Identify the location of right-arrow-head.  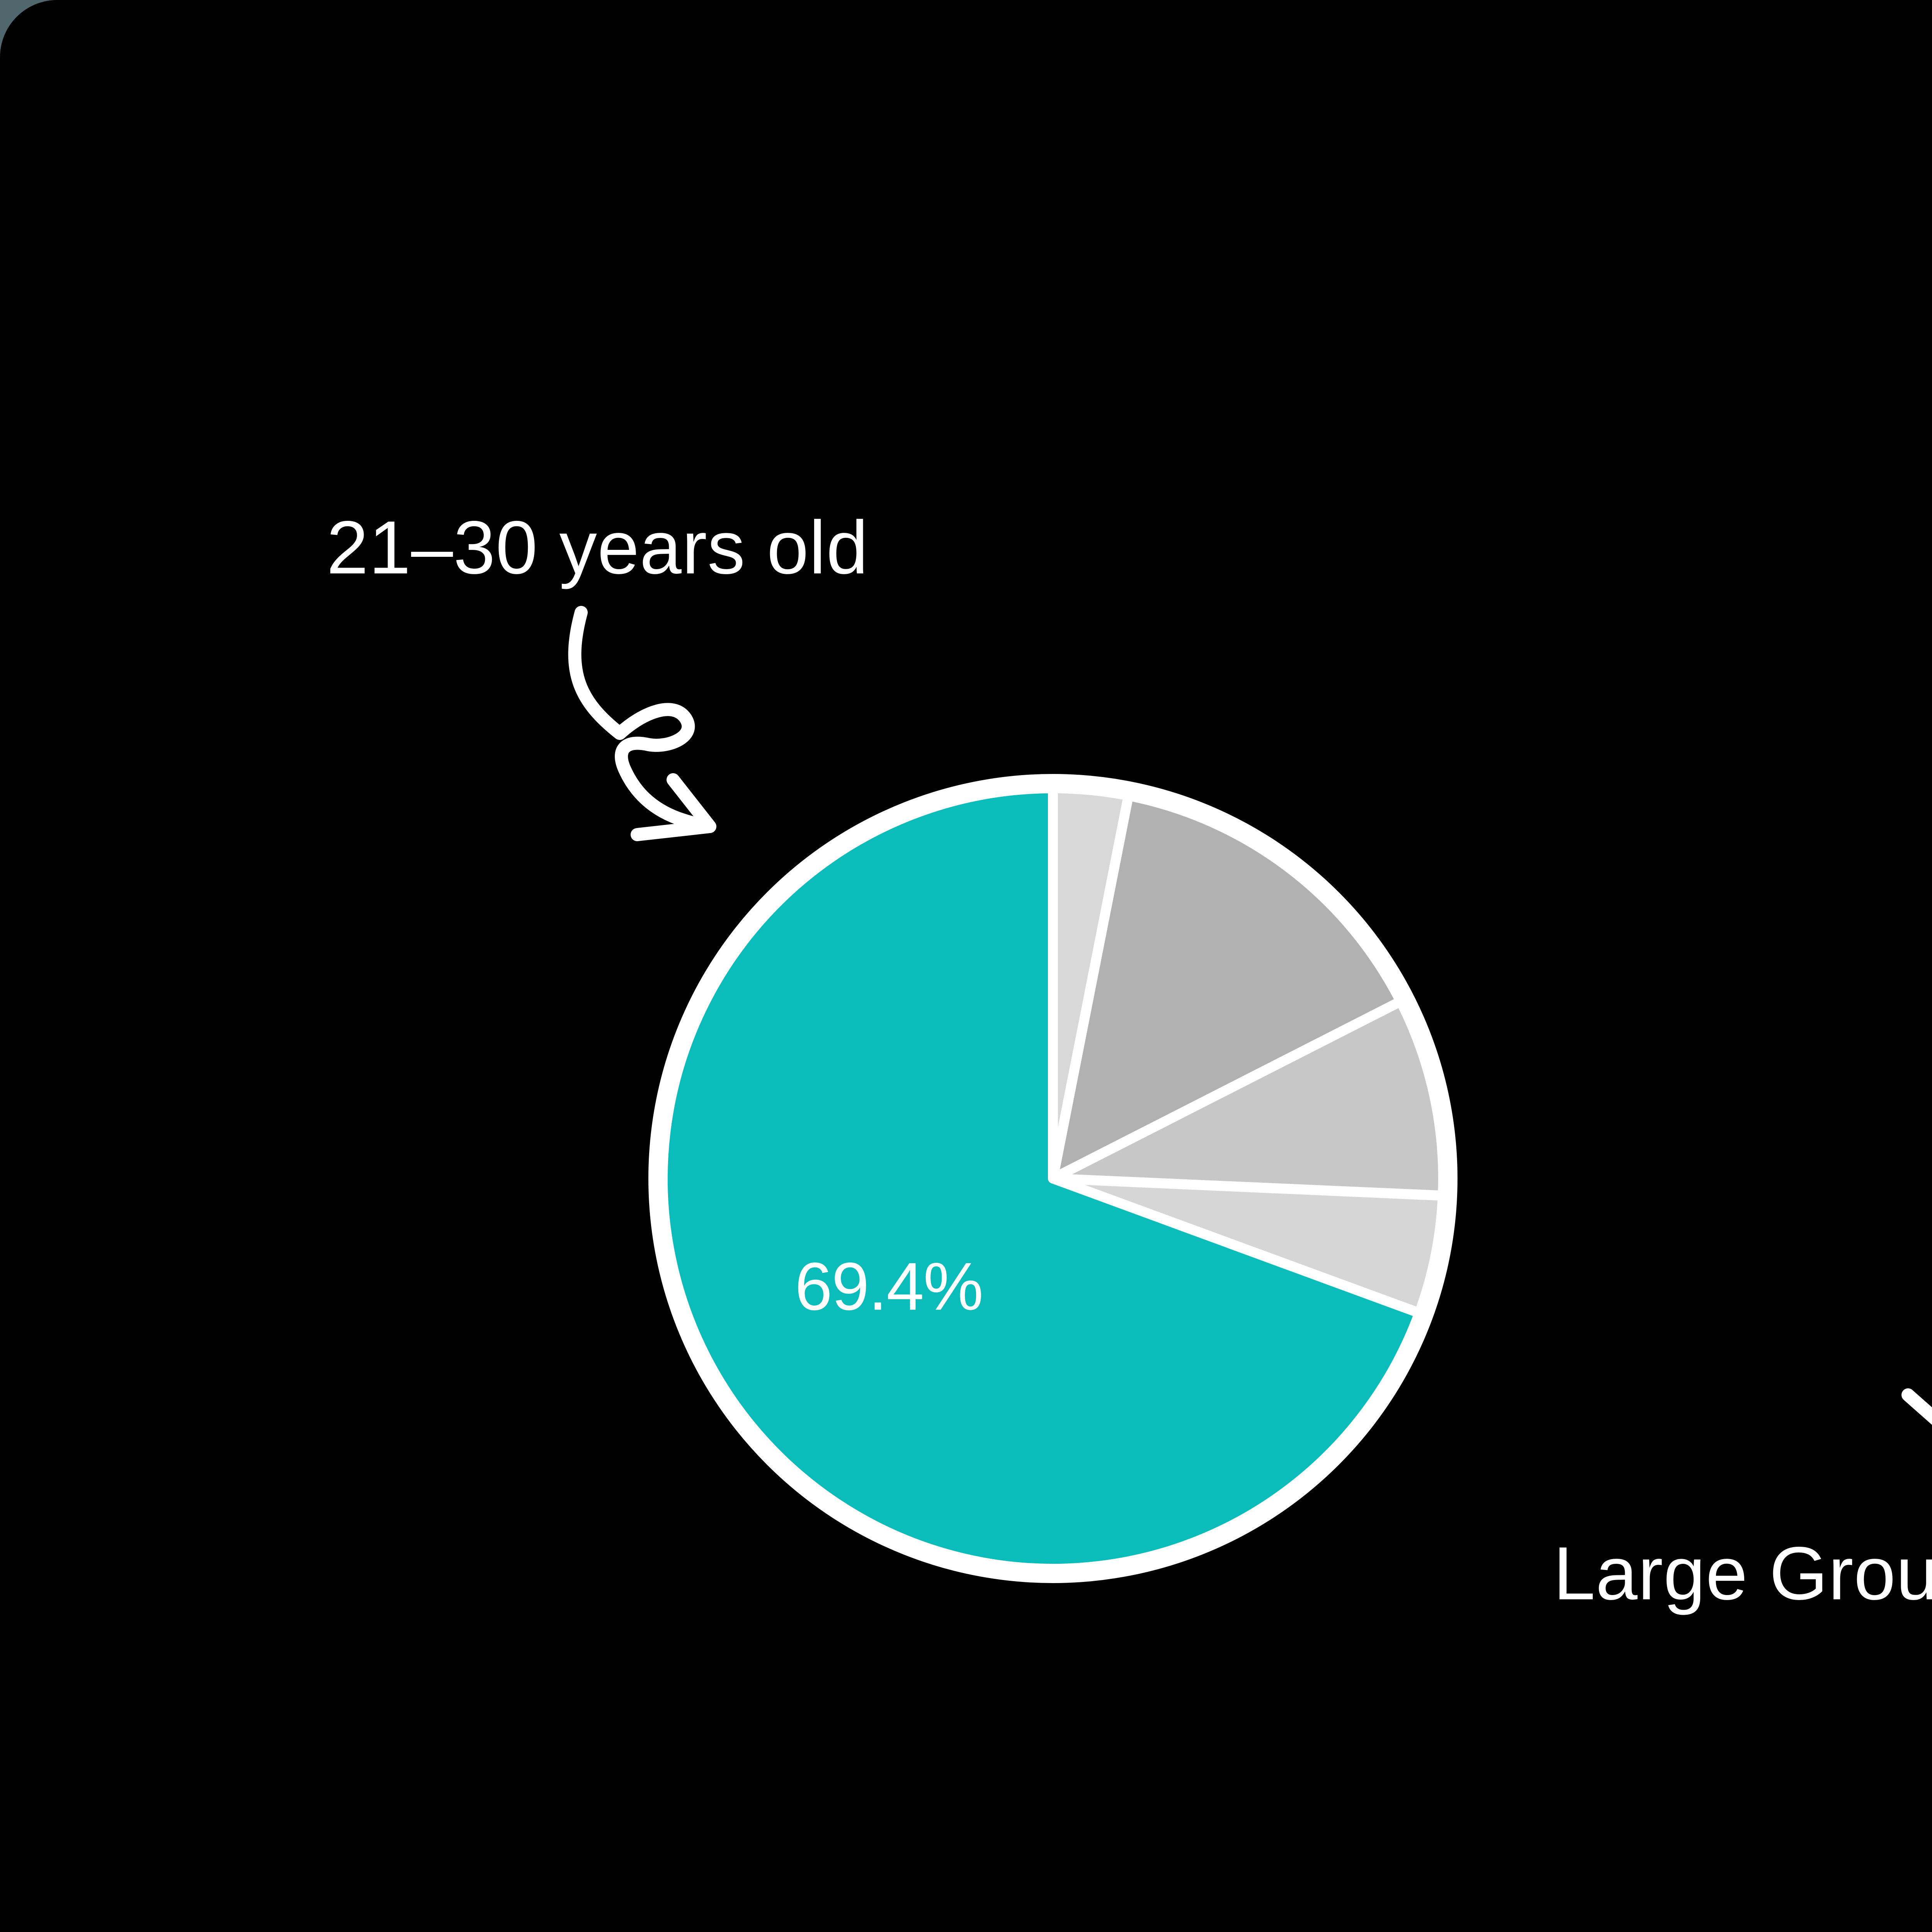
(1916, 1406).